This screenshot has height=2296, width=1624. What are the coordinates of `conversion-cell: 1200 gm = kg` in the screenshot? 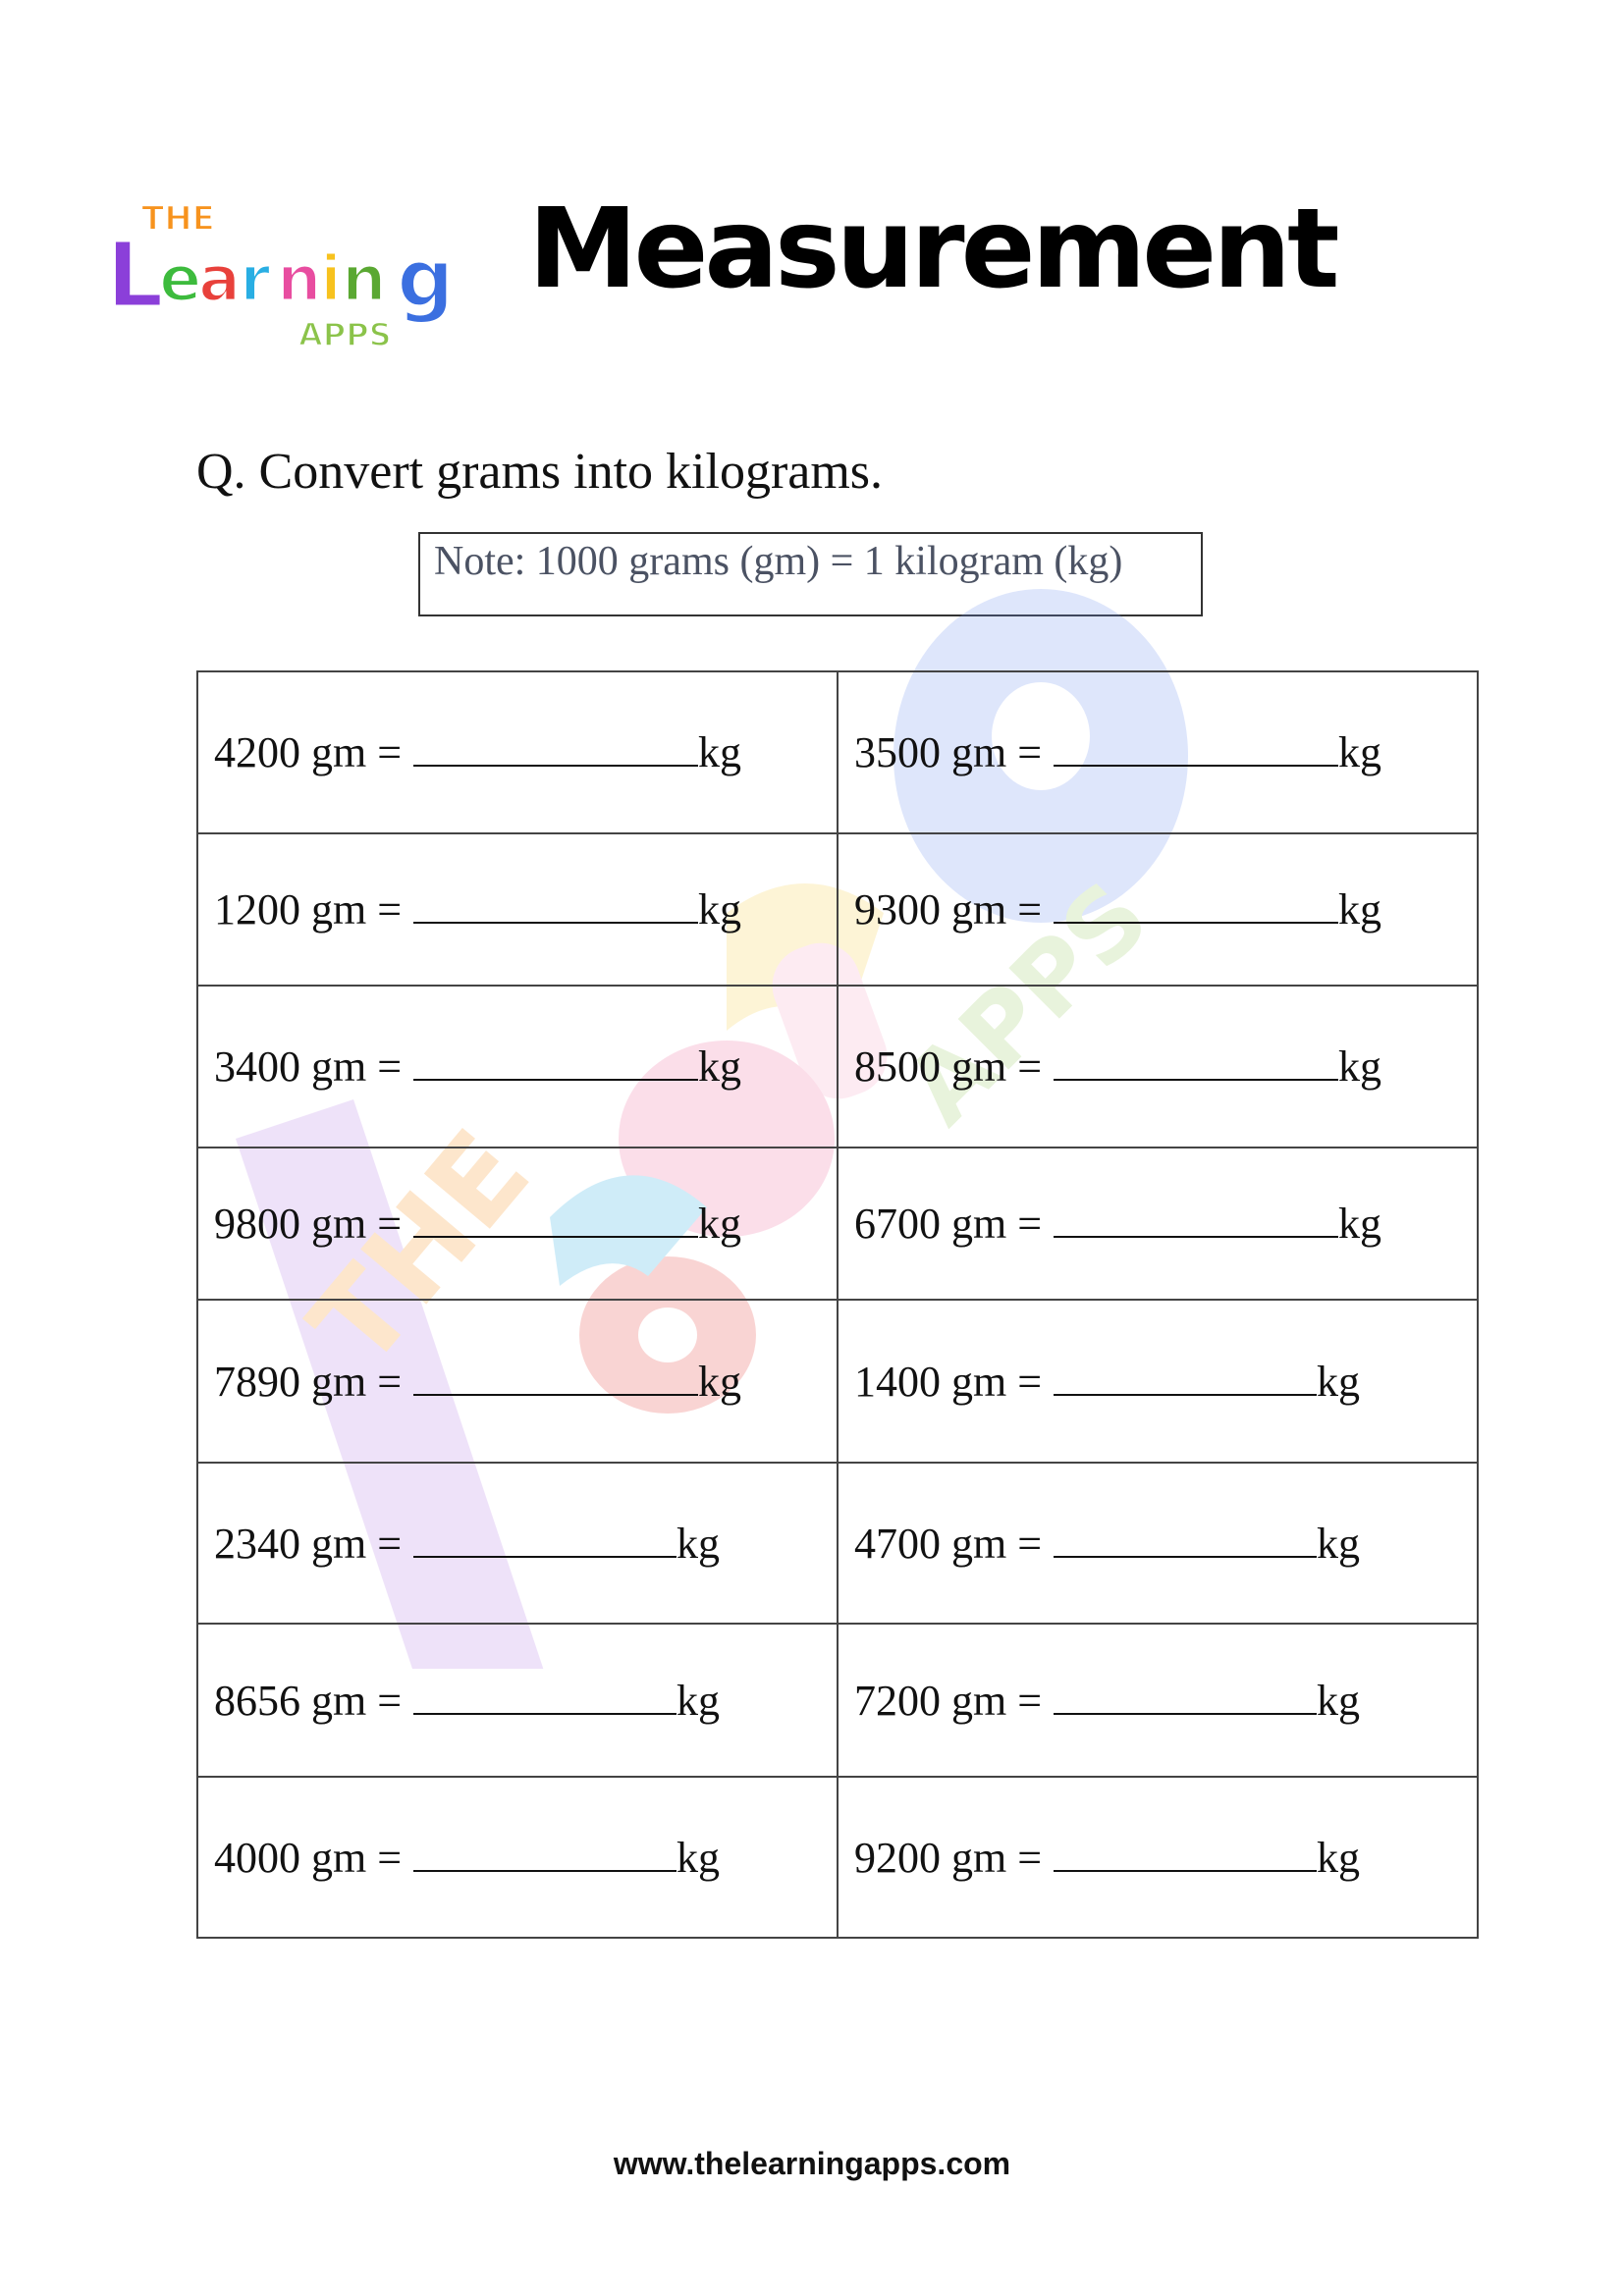 It's located at (517, 909).